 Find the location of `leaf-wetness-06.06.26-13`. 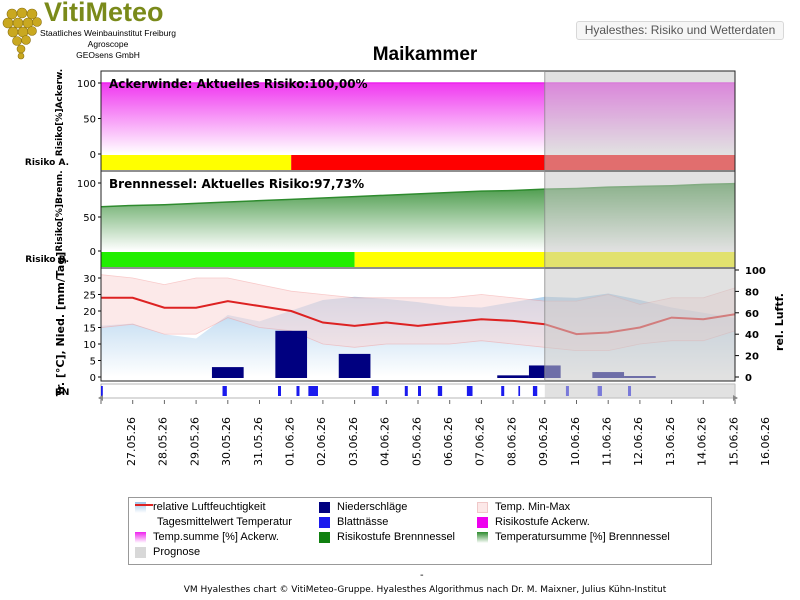

leaf-wetness-06.06.26-13 is located at coordinates (420, 391).